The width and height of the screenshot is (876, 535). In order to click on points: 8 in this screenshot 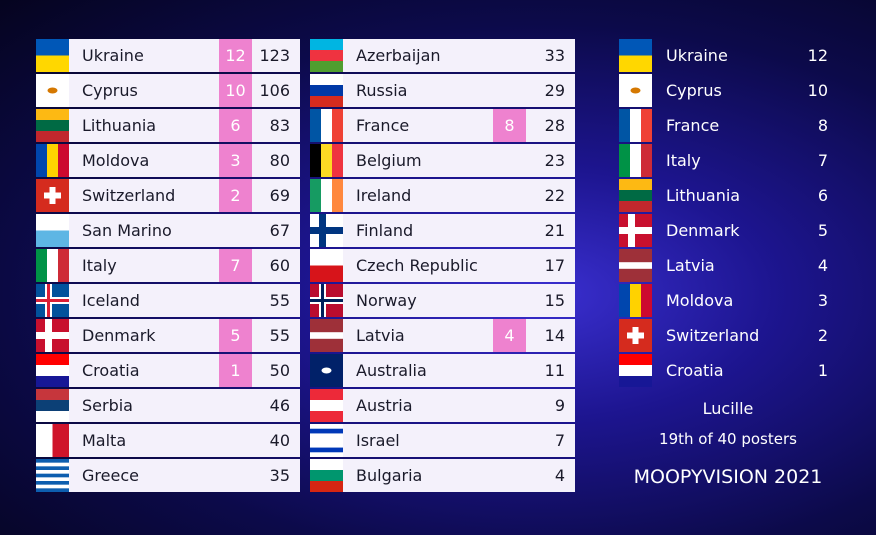, I will do `click(509, 125)`.